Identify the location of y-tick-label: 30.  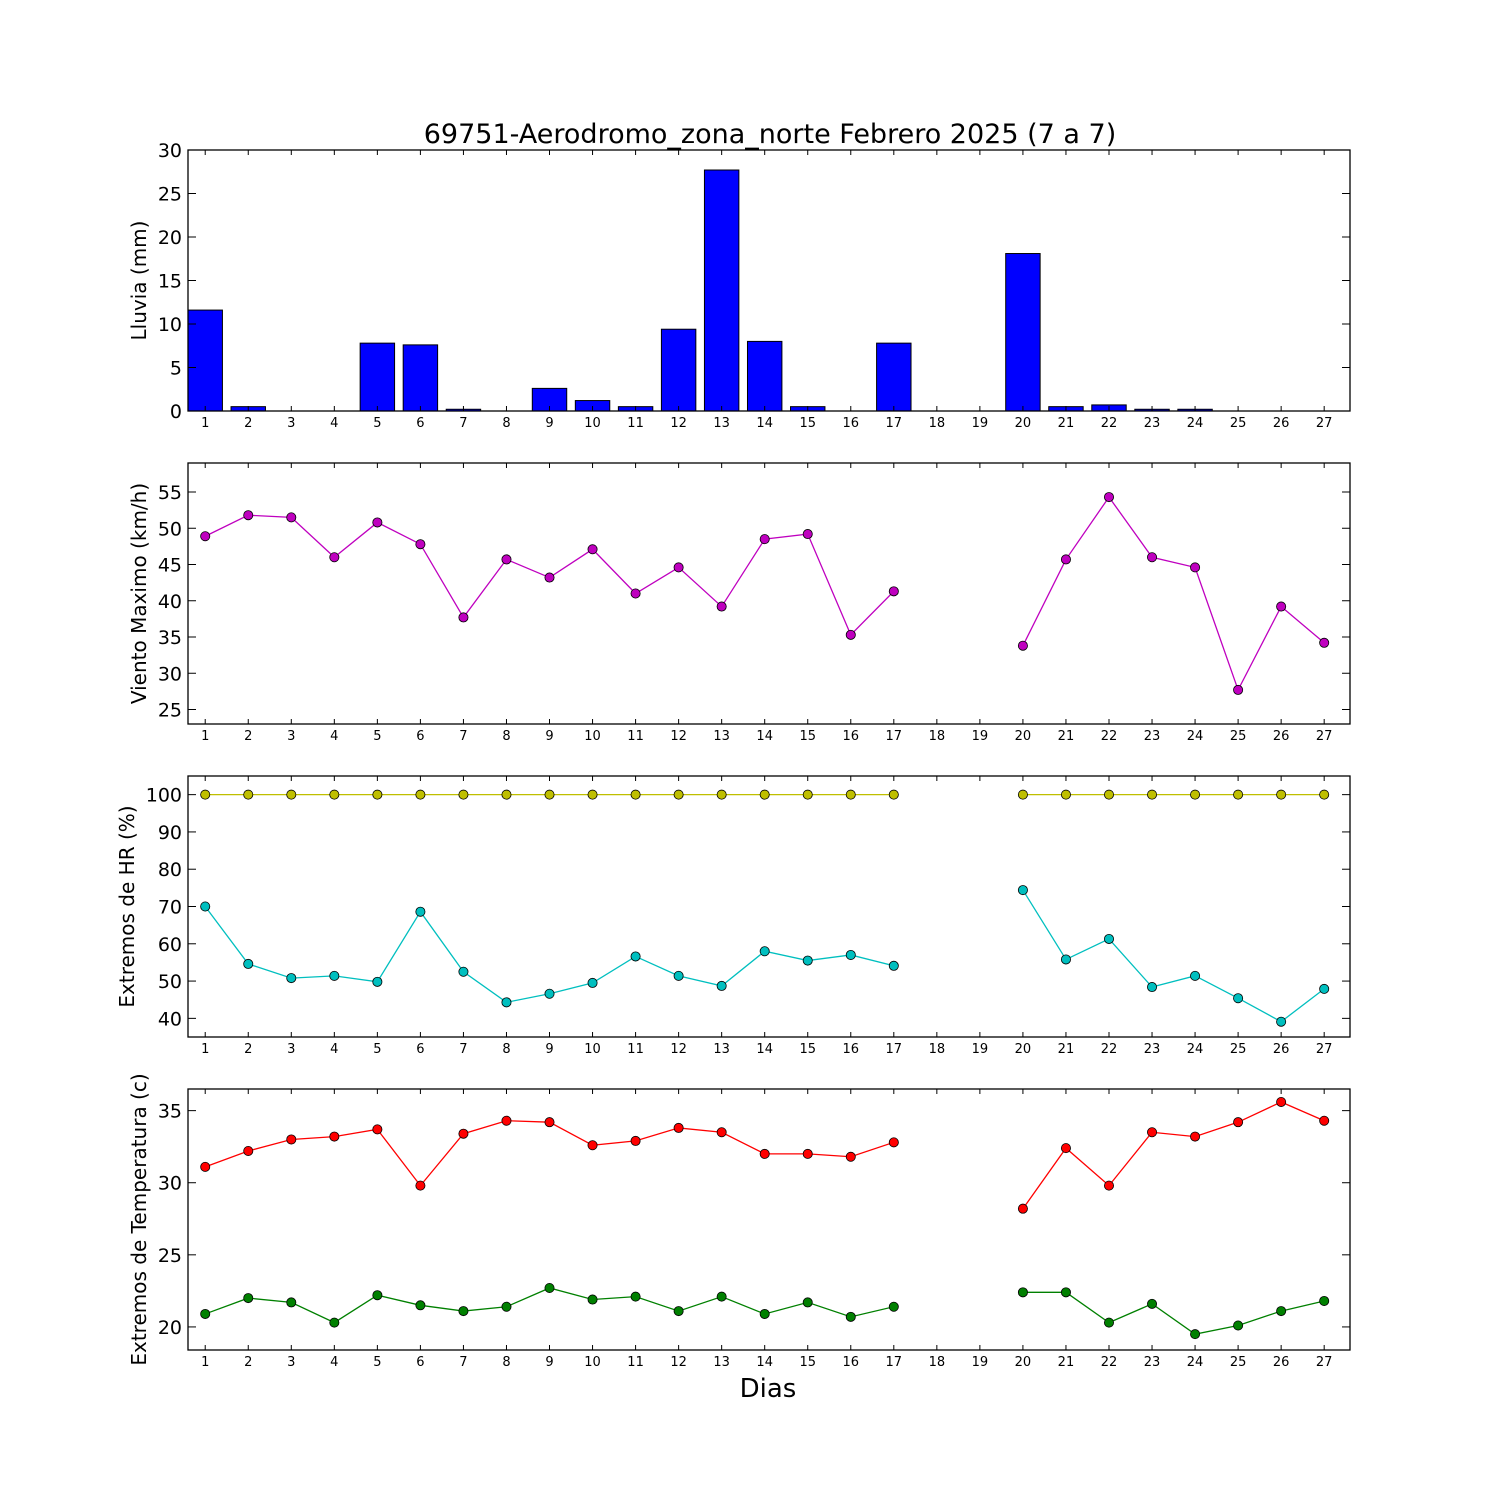
(170, 674).